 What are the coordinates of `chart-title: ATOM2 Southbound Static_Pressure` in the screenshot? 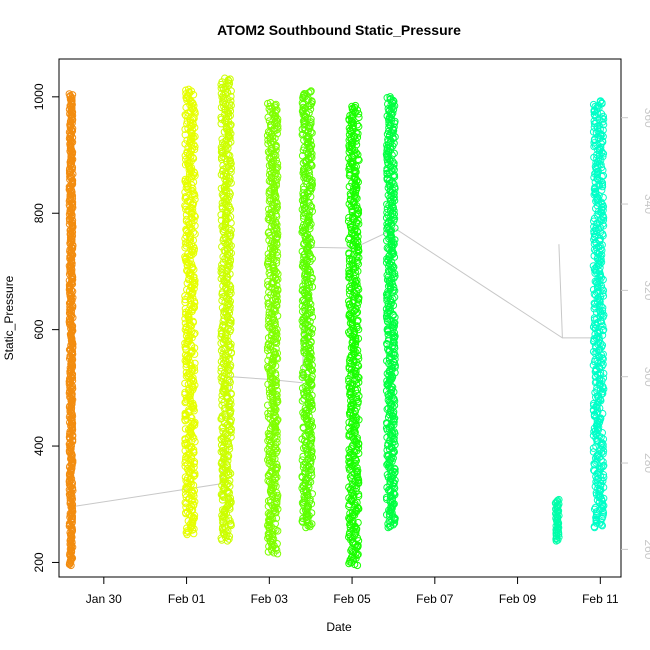 It's located at (339, 30).